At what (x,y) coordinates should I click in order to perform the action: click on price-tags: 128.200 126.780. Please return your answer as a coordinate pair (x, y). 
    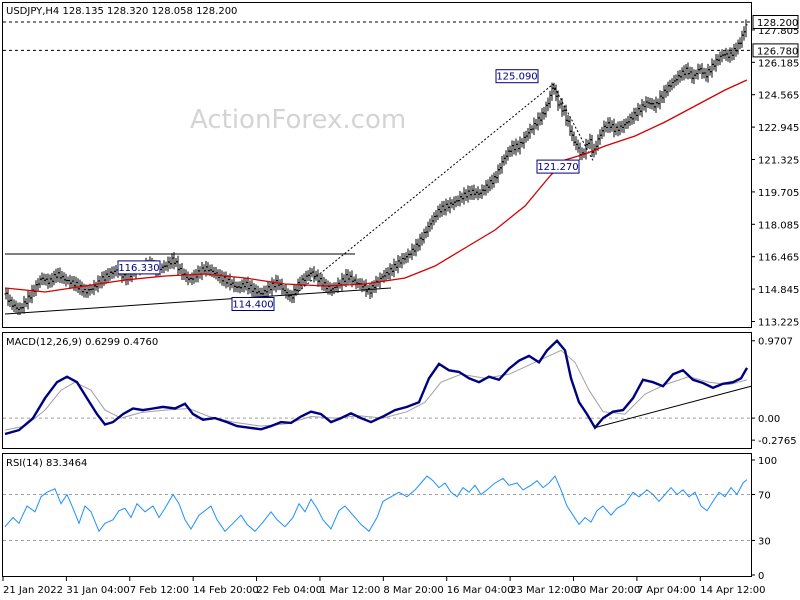
    Looking at the image, I should click on (775, 36).